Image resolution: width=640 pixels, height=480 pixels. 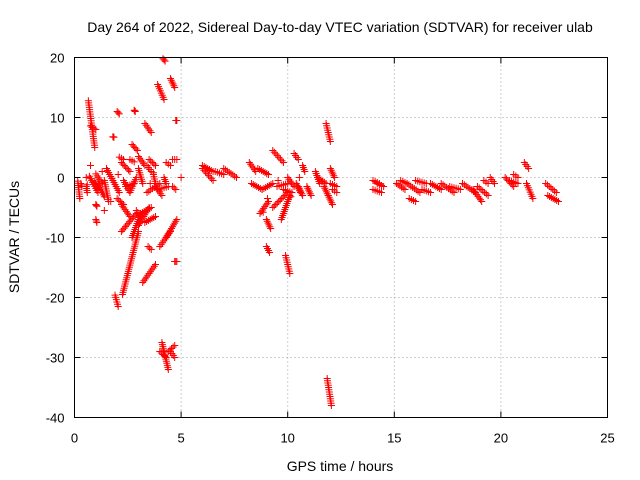 What do you see at coordinates (340, 466) in the screenshot?
I see `x-axis-label: GPS time / hours` at bounding box center [340, 466].